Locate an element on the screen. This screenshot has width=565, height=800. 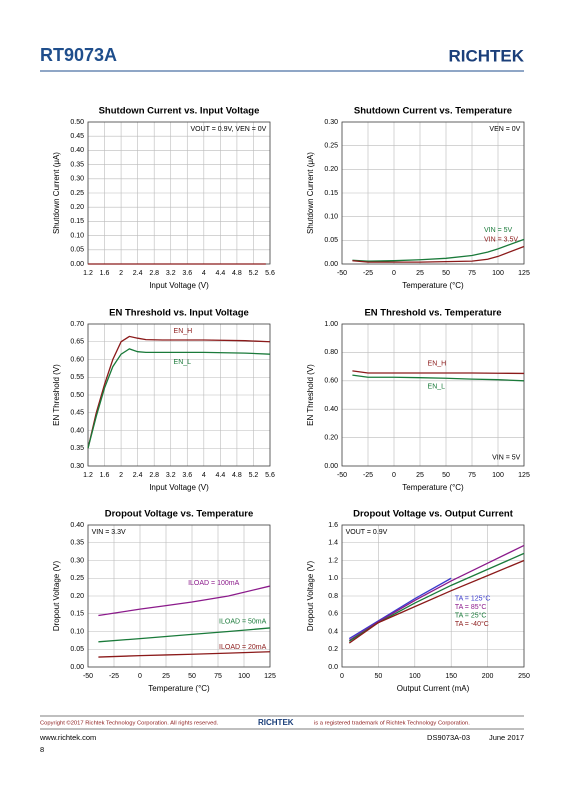
y-tick-label: 1.00 is located at coordinates (331, 324).